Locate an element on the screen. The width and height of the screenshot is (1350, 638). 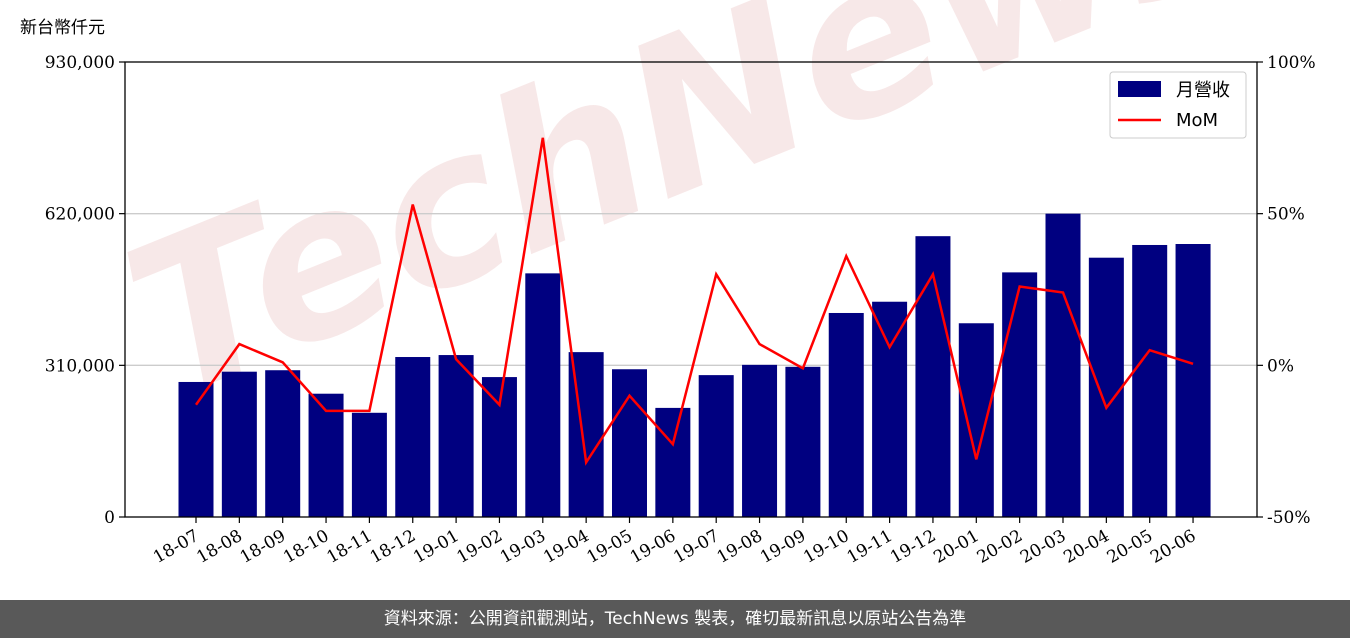
legend-label-revenue: 月營收 is located at coordinates (1203, 90).